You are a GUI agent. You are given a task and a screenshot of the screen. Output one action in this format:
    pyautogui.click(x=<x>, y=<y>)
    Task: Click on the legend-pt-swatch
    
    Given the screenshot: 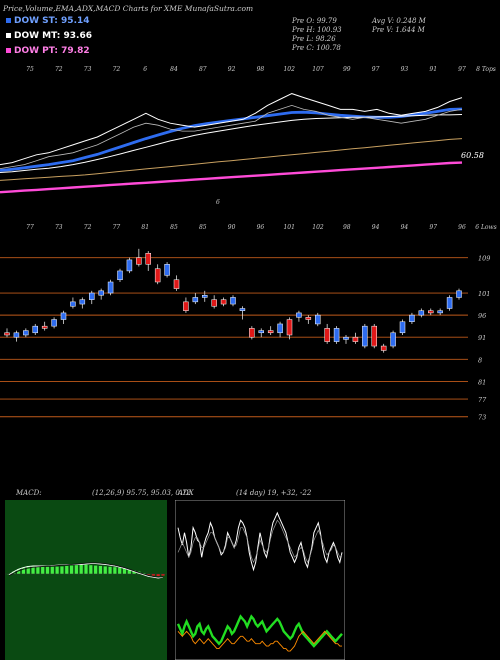 What is the action you would take?
    pyautogui.click(x=8, y=50)
    